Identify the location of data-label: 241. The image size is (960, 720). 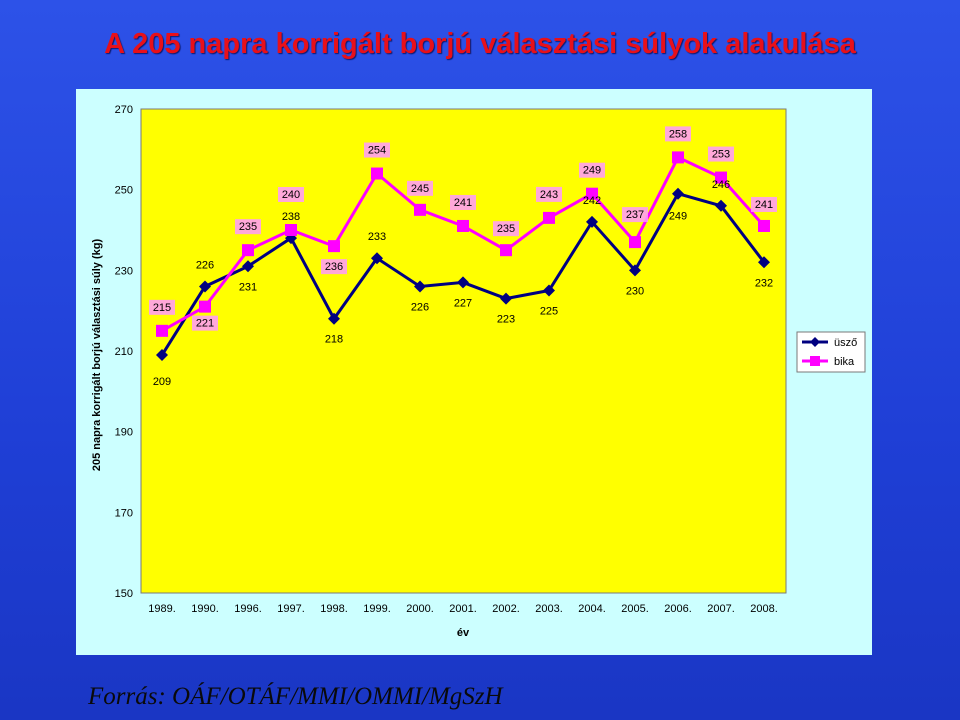
(463, 203).